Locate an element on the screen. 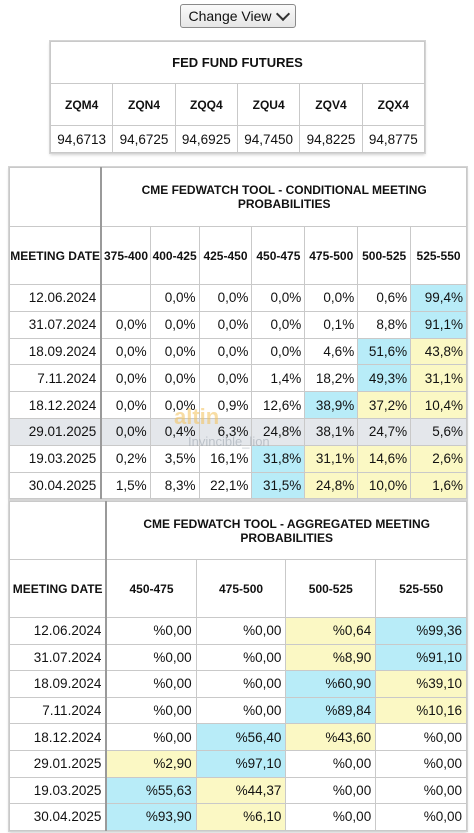  probability-cell: 8,3% is located at coordinates (174, 485).